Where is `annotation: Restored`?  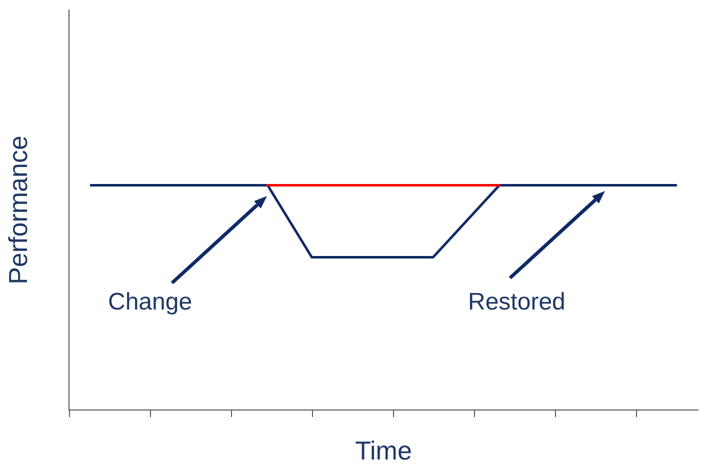 annotation: Restored is located at coordinates (517, 302).